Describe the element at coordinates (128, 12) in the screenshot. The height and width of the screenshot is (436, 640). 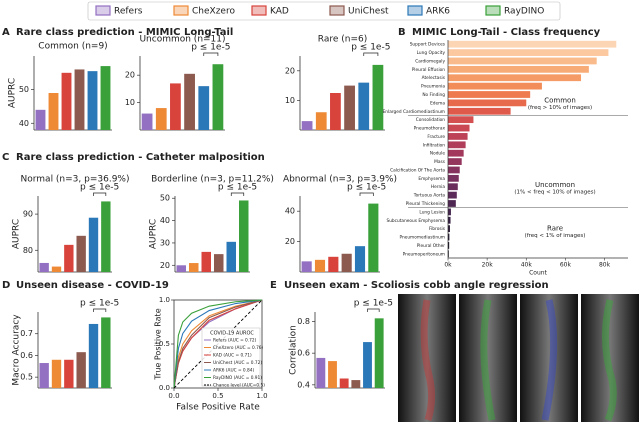
I see `legend-label: Refers` at that location.